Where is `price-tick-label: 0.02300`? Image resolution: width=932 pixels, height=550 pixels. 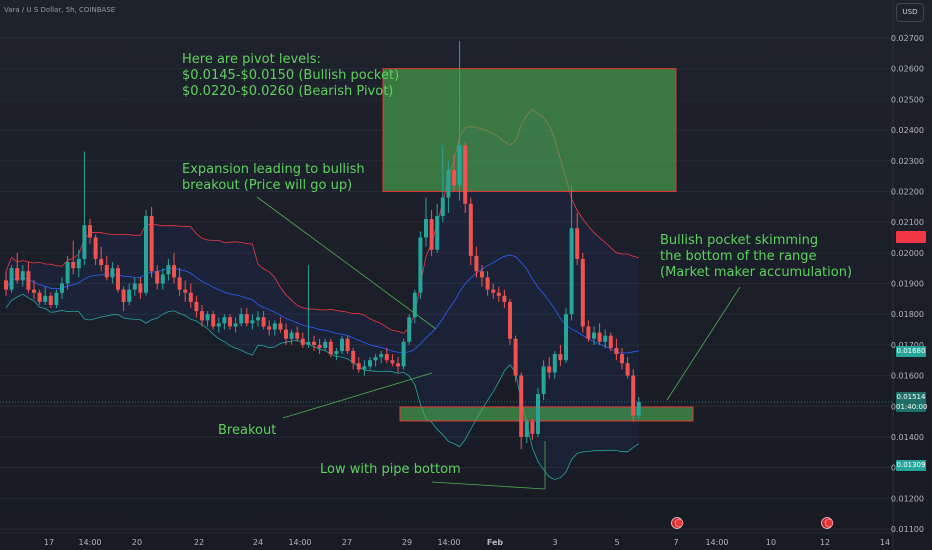
price-tick-label: 0.02300 is located at coordinates (907, 161).